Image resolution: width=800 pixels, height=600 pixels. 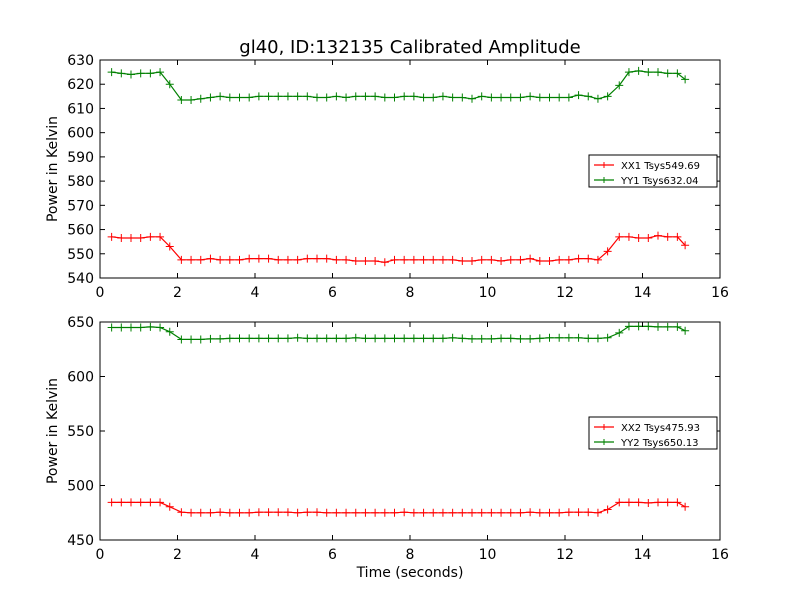 What do you see at coordinates (255, 293) in the screenshot?
I see `x-tick-label: 4` at bounding box center [255, 293].